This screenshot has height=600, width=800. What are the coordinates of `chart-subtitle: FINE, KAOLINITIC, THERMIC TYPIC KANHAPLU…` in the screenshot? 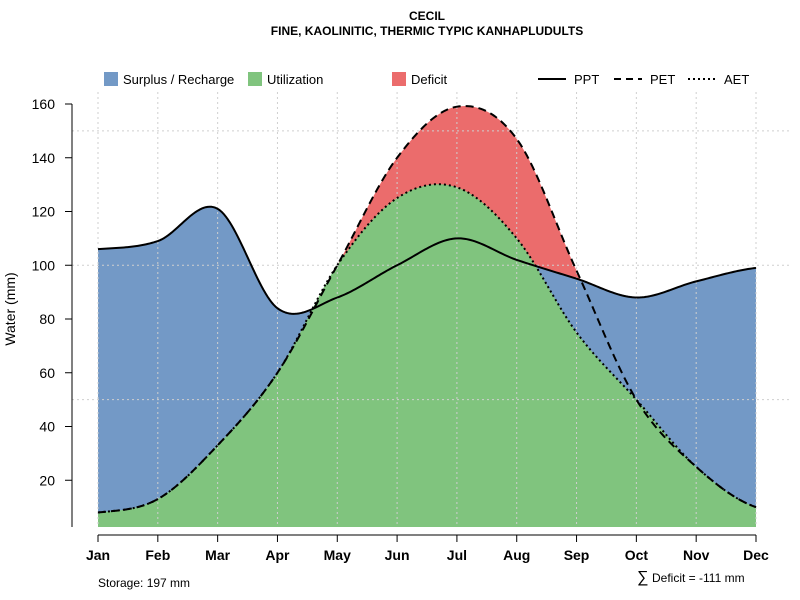 It's located at (427, 31).